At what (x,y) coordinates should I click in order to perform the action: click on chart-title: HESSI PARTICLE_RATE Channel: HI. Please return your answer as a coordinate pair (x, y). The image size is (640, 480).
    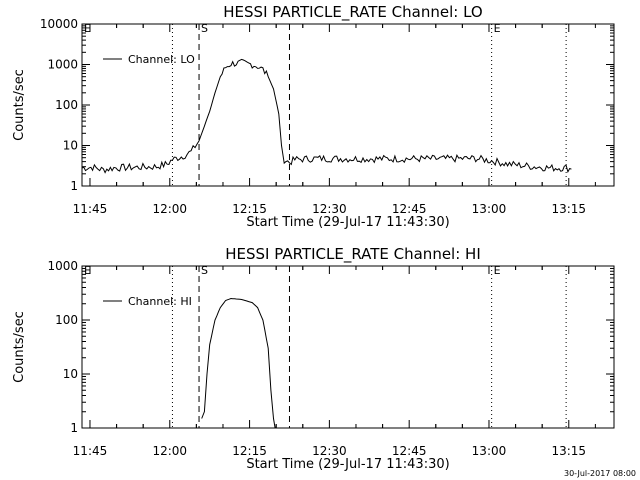
    Looking at the image, I should click on (353, 254).